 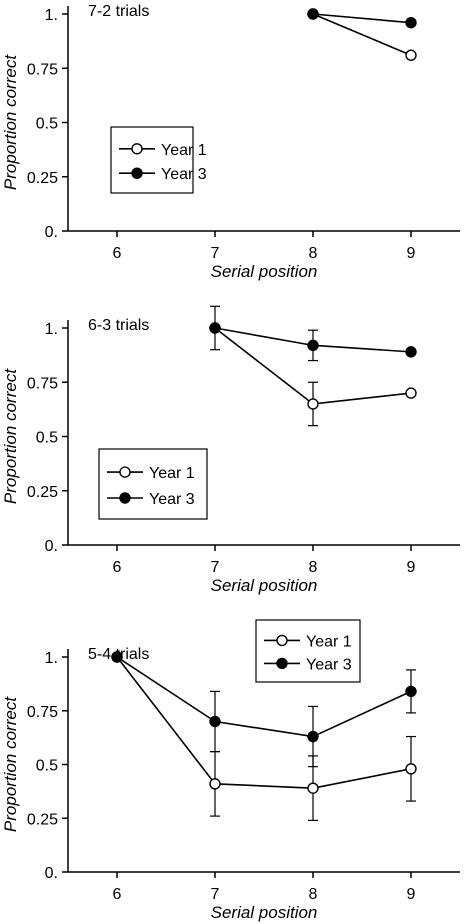 What do you see at coordinates (118, 325) in the screenshot?
I see `panel-title: 6-3 trials` at bounding box center [118, 325].